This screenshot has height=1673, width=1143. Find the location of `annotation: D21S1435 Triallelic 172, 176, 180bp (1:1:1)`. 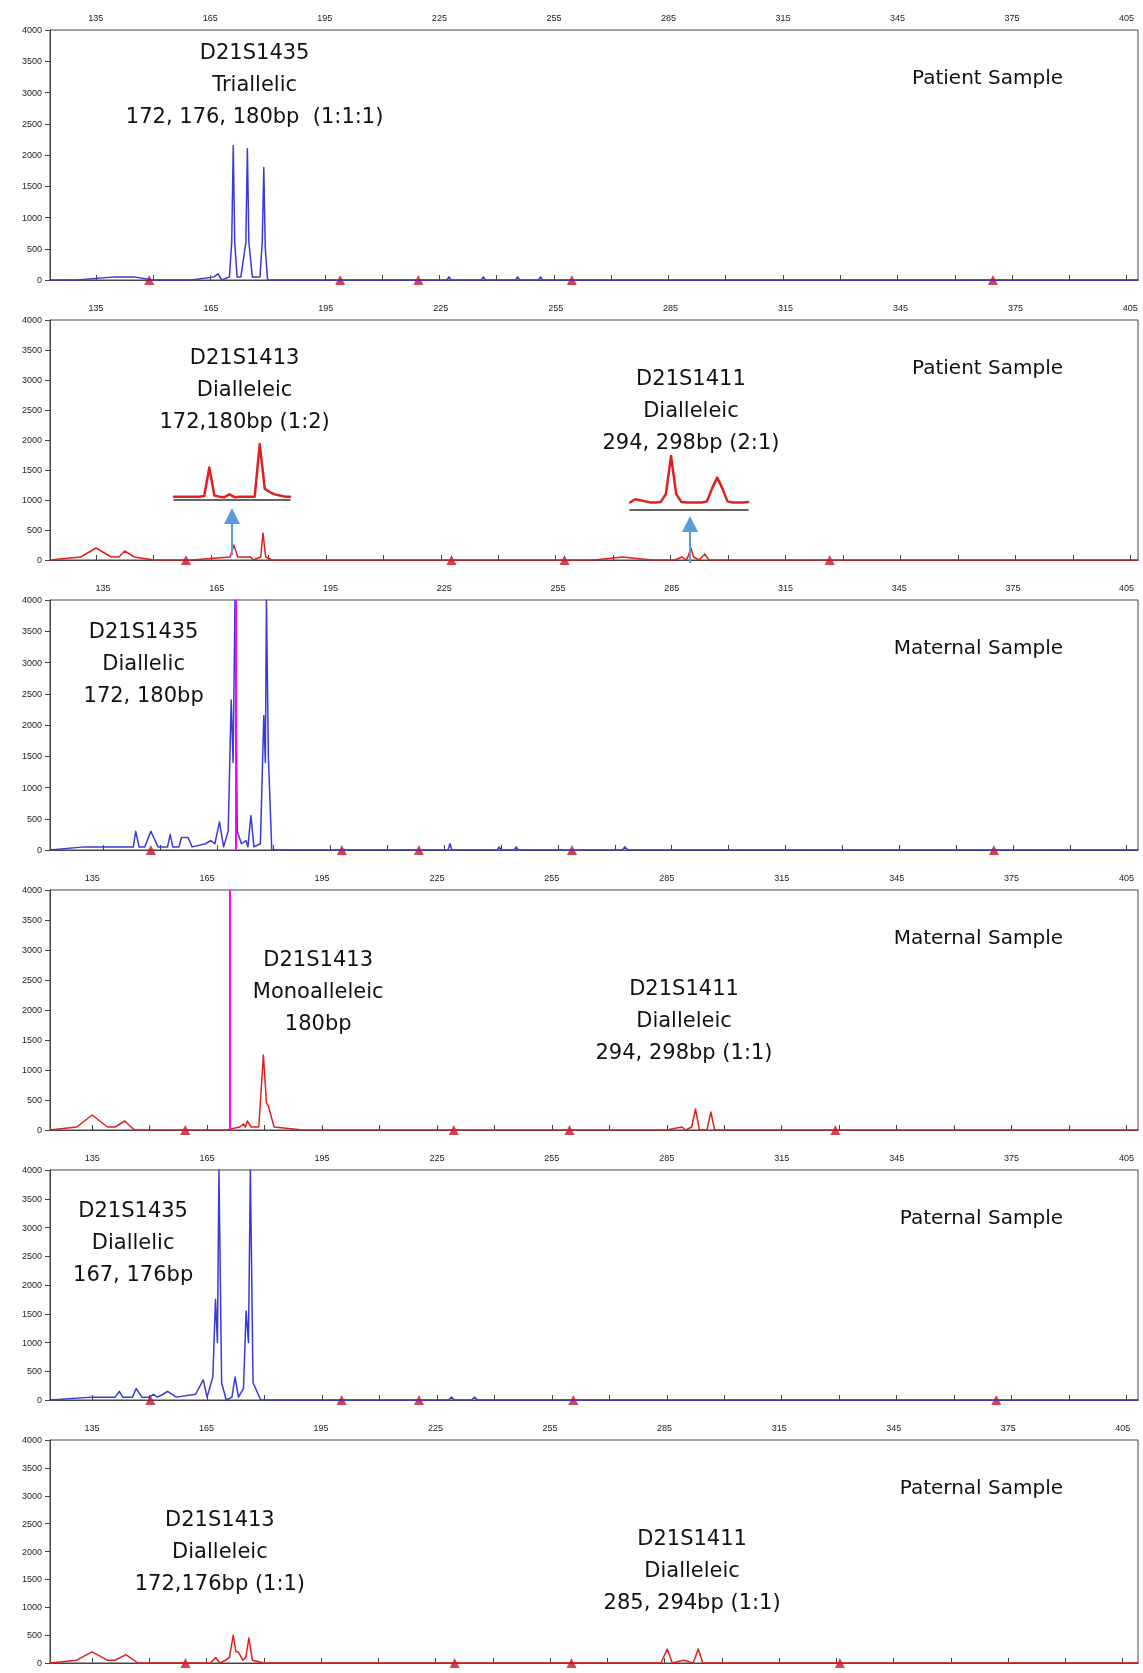

annotation: D21S1435 Triallelic 172, 176, 180bp (1:1:1) is located at coordinates (254, 83).